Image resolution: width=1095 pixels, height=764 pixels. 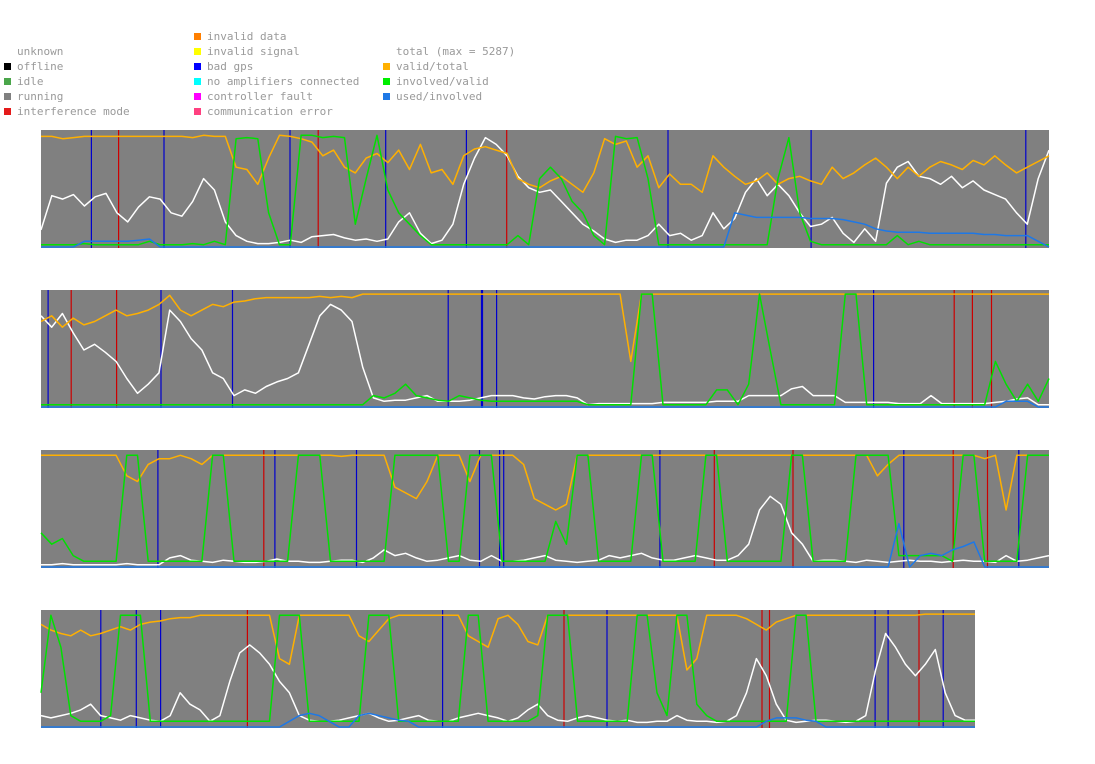 I want to click on legend-label: interference mode, so click(x=73, y=111).